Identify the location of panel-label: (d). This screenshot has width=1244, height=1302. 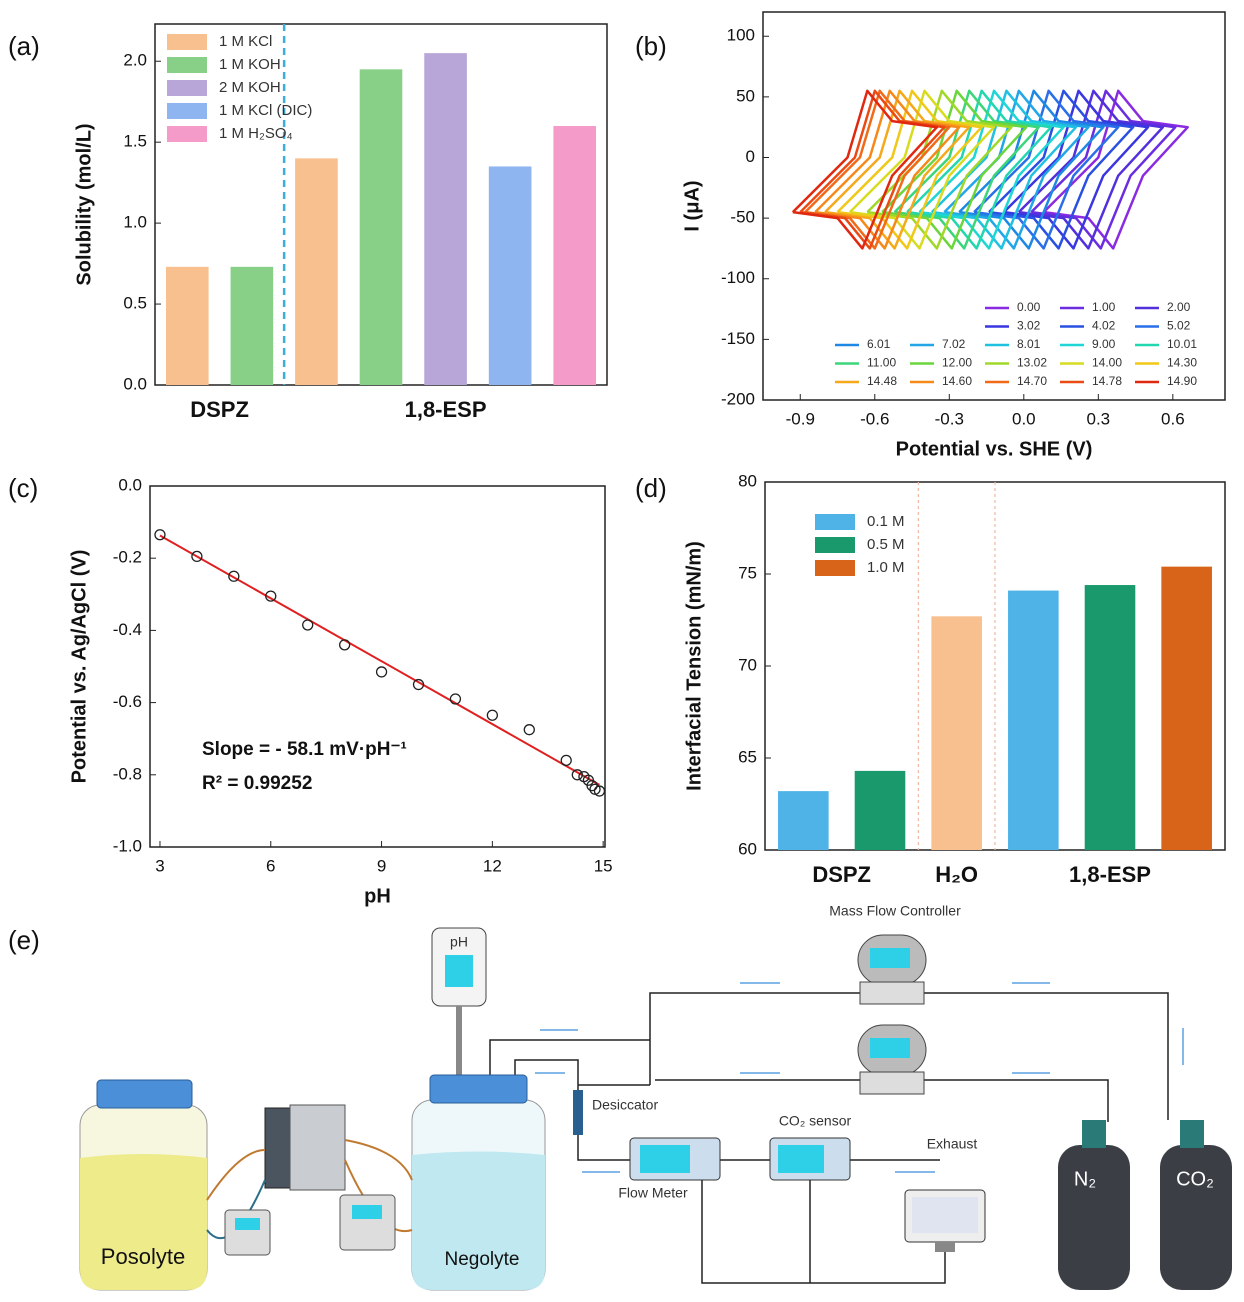
(651, 488).